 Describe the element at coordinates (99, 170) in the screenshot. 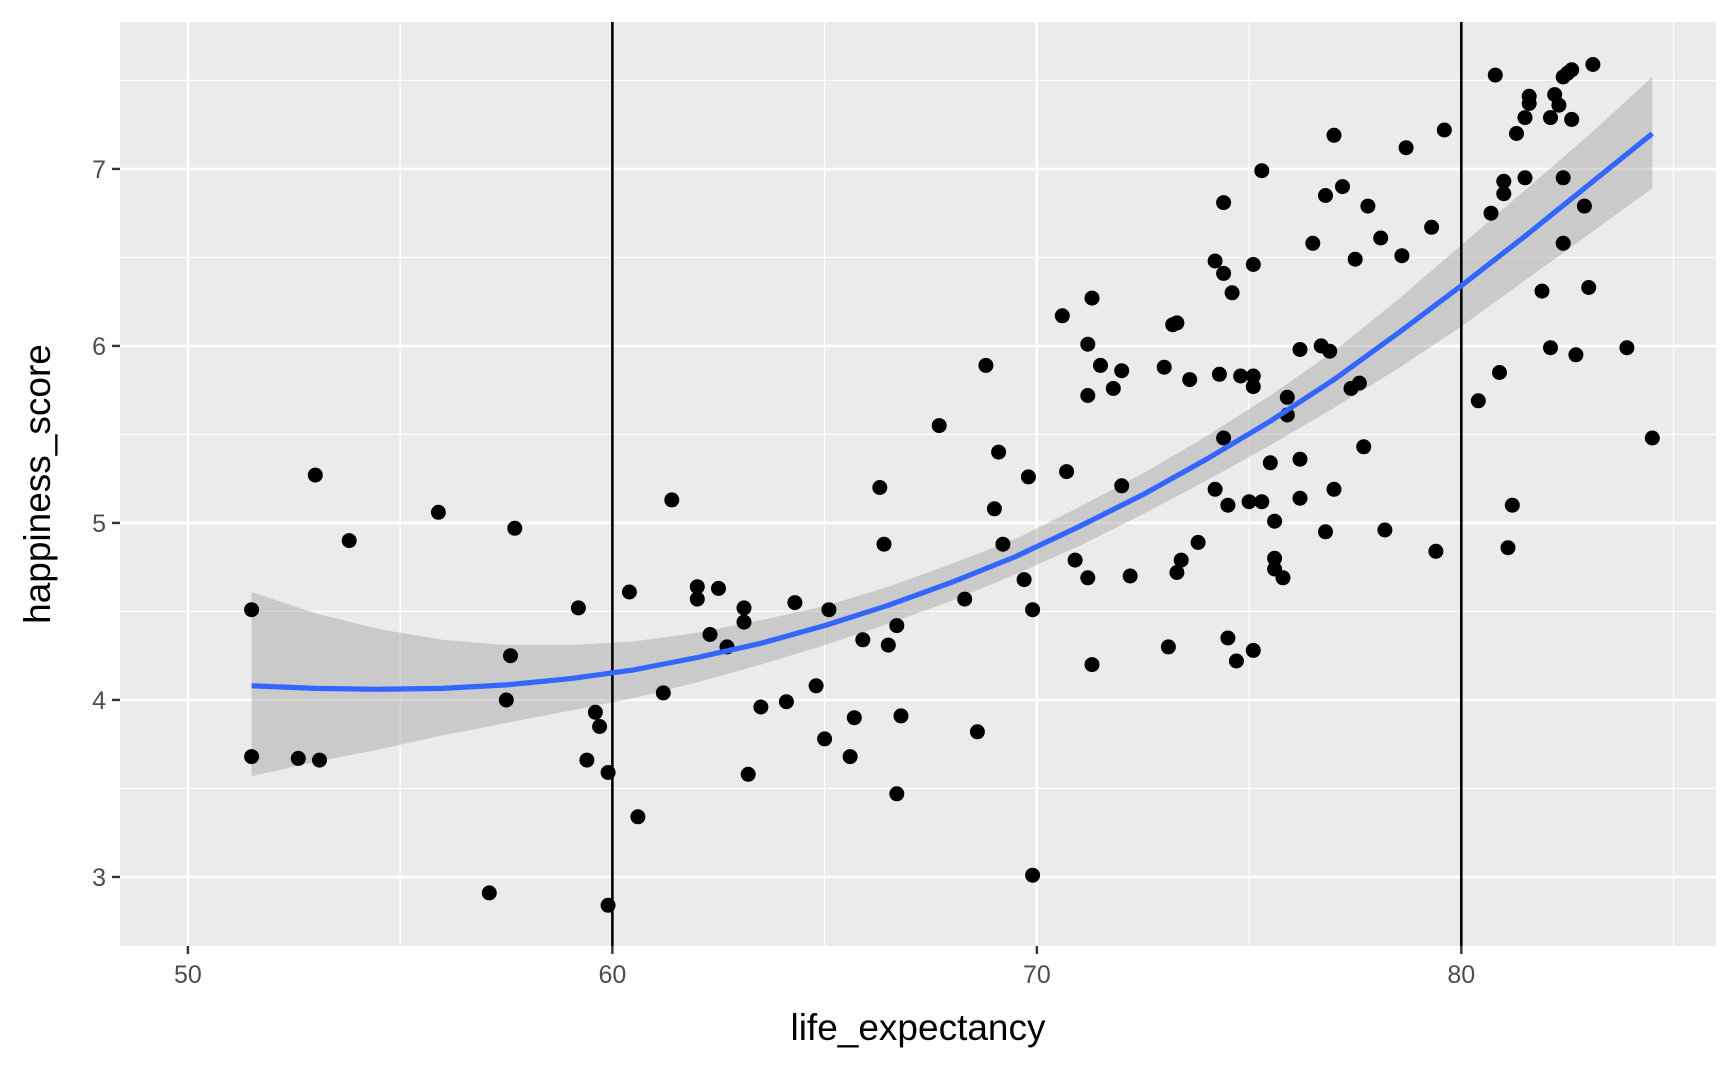

I see `y-tick-label: 7` at that location.